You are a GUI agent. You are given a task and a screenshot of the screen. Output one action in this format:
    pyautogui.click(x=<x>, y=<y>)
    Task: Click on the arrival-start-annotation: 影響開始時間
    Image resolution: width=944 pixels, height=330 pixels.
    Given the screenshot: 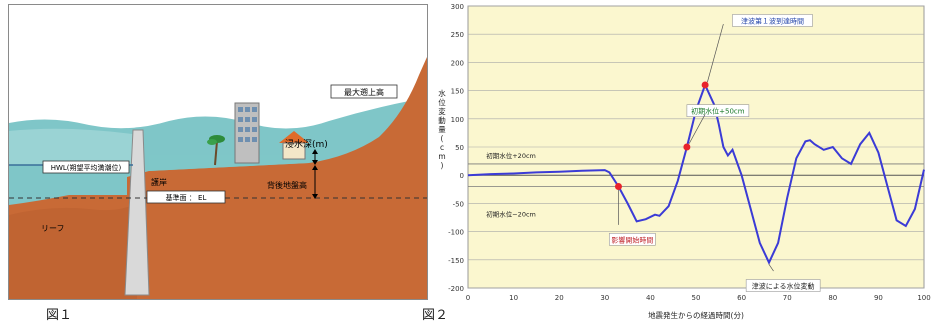 What is the action you would take?
    pyautogui.click(x=632, y=239)
    